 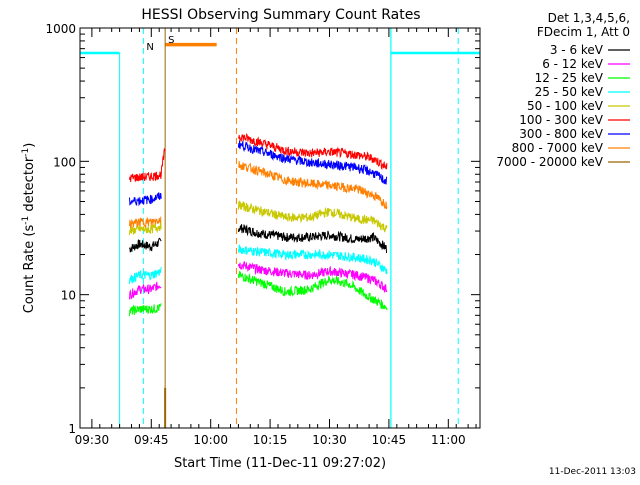 What do you see at coordinates (389, 440) in the screenshot?
I see `x-tick-label: 10:45` at bounding box center [389, 440].